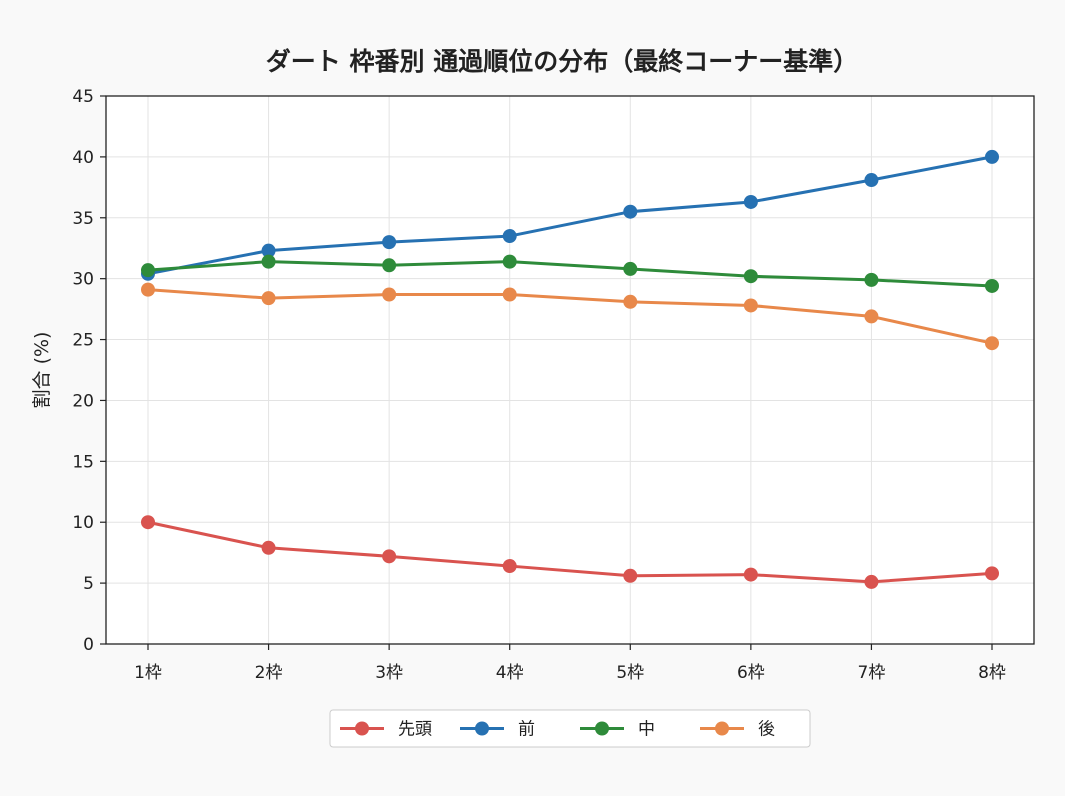  I want to click on y-tick-label: 30, so click(83, 280).